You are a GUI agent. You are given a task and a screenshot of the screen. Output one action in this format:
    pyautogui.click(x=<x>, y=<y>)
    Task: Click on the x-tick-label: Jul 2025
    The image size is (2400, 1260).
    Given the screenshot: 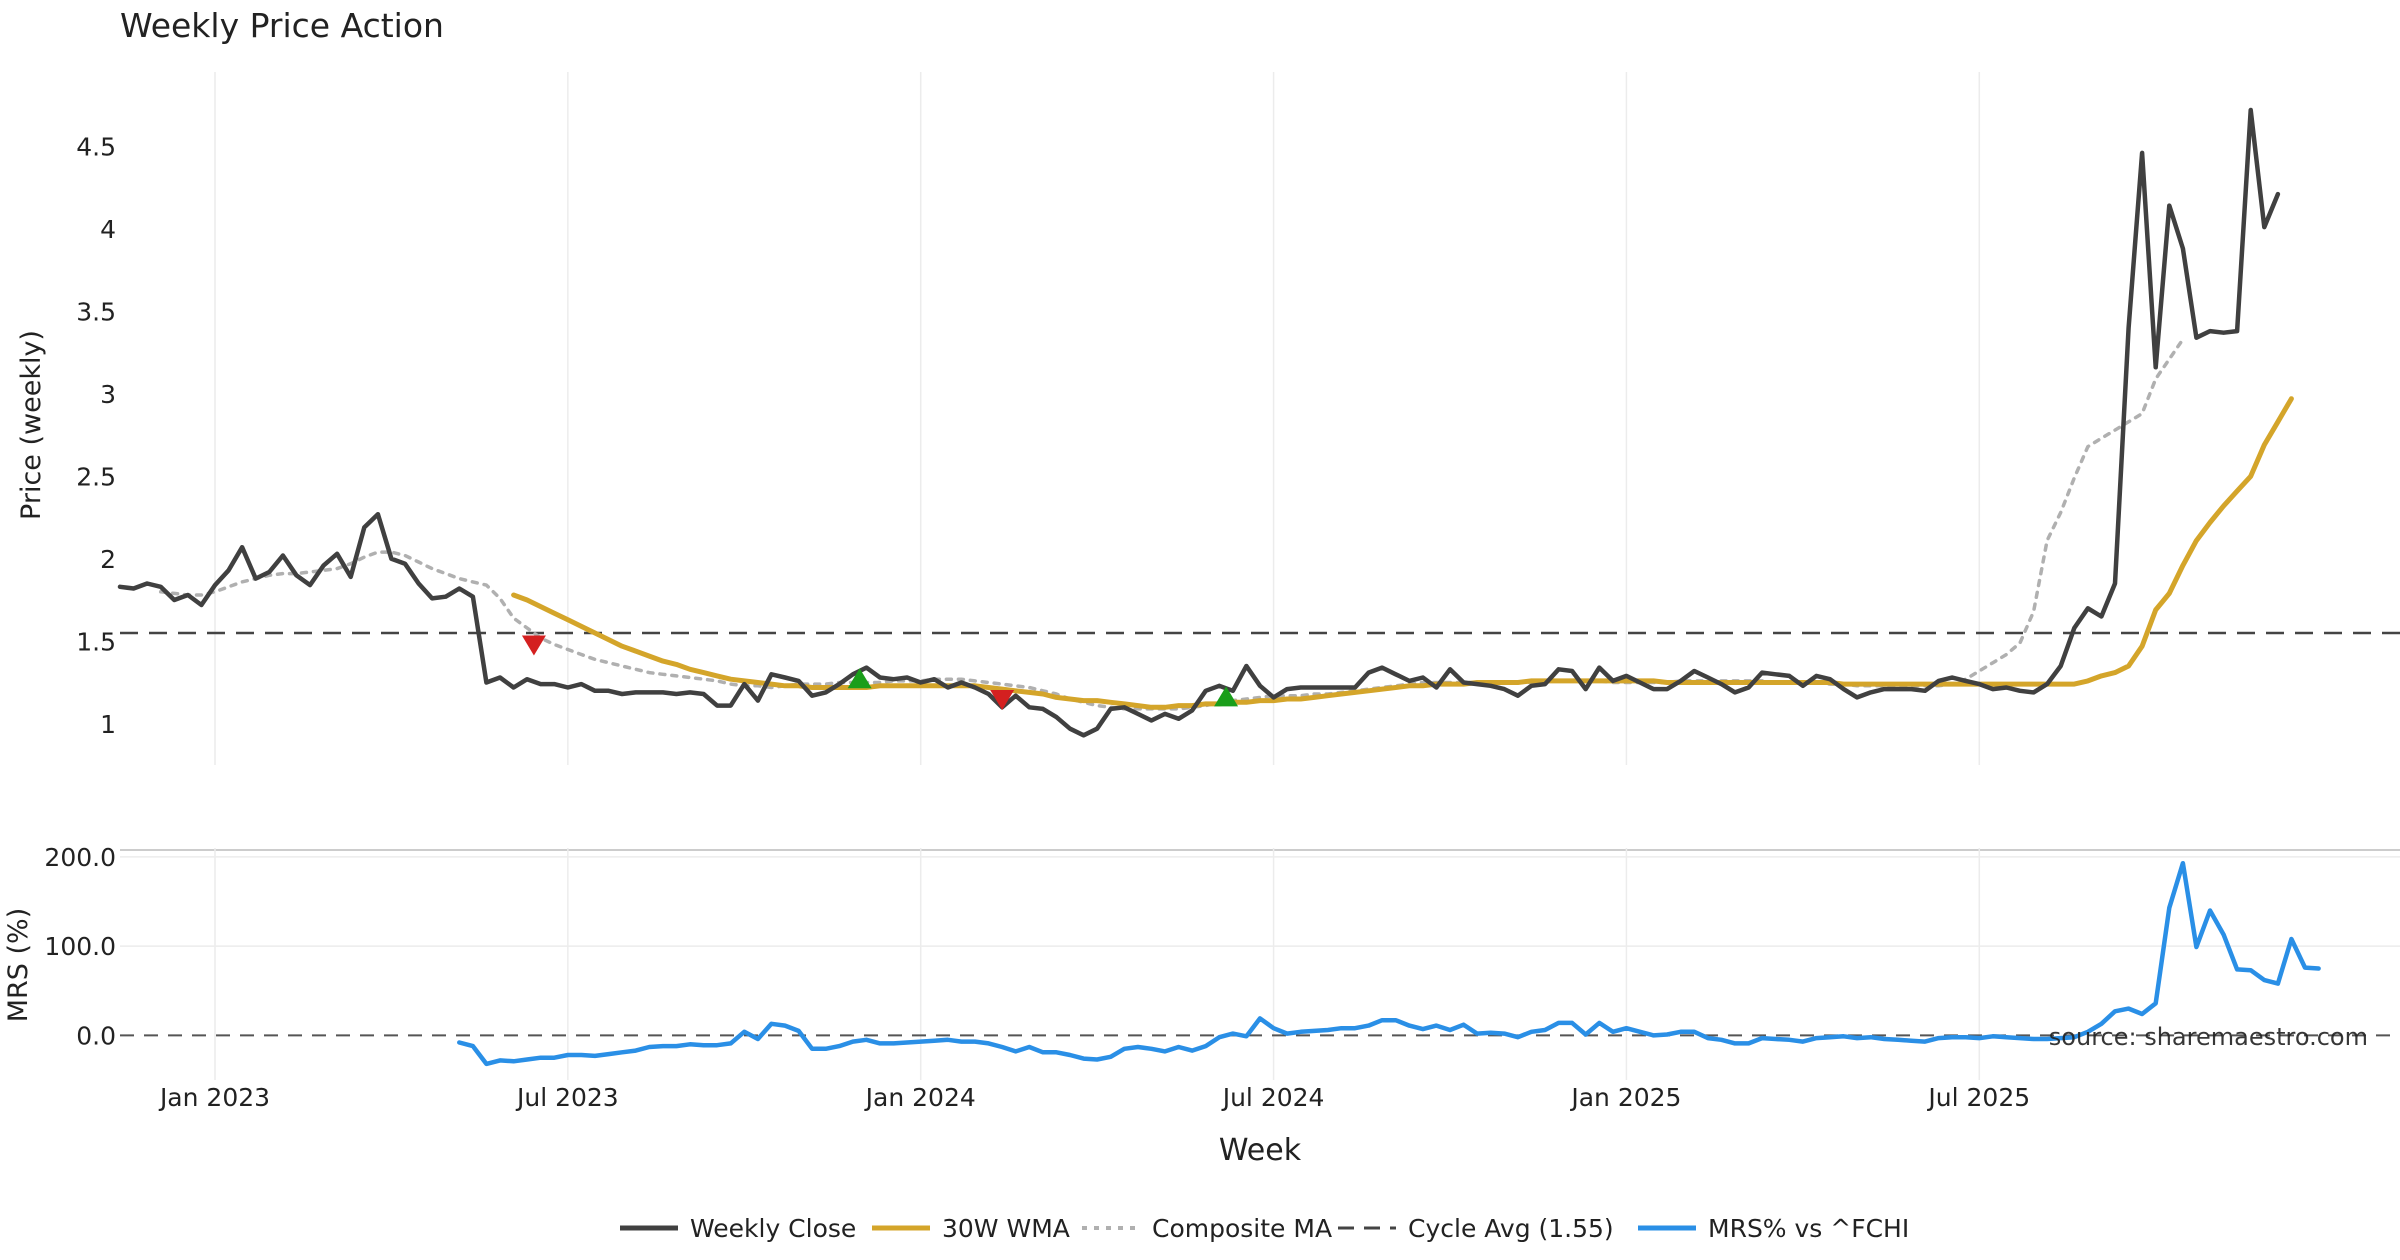 What is the action you would take?
    pyautogui.click(x=1978, y=1097)
    